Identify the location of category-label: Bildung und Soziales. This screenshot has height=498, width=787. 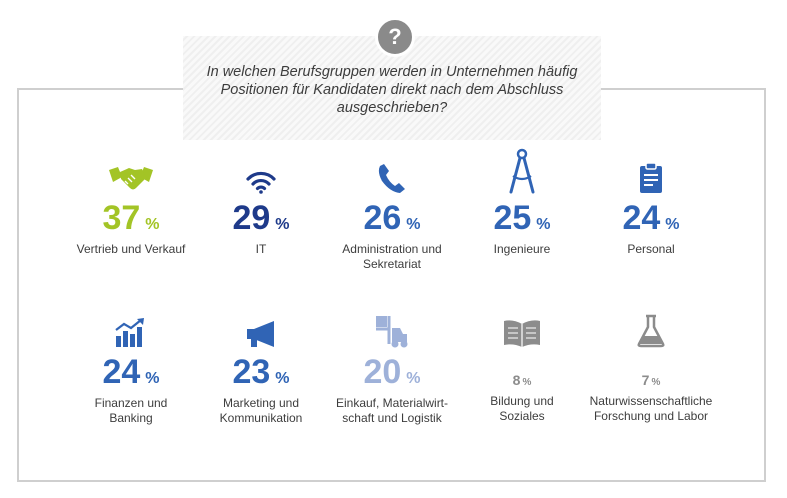
(522, 408).